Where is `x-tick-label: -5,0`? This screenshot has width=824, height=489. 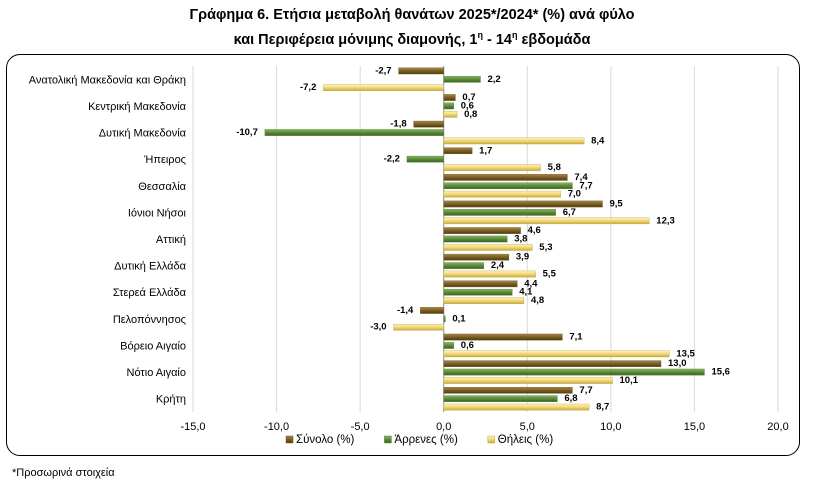
x-tick-label: -5,0 is located at coordinates (360, 427).